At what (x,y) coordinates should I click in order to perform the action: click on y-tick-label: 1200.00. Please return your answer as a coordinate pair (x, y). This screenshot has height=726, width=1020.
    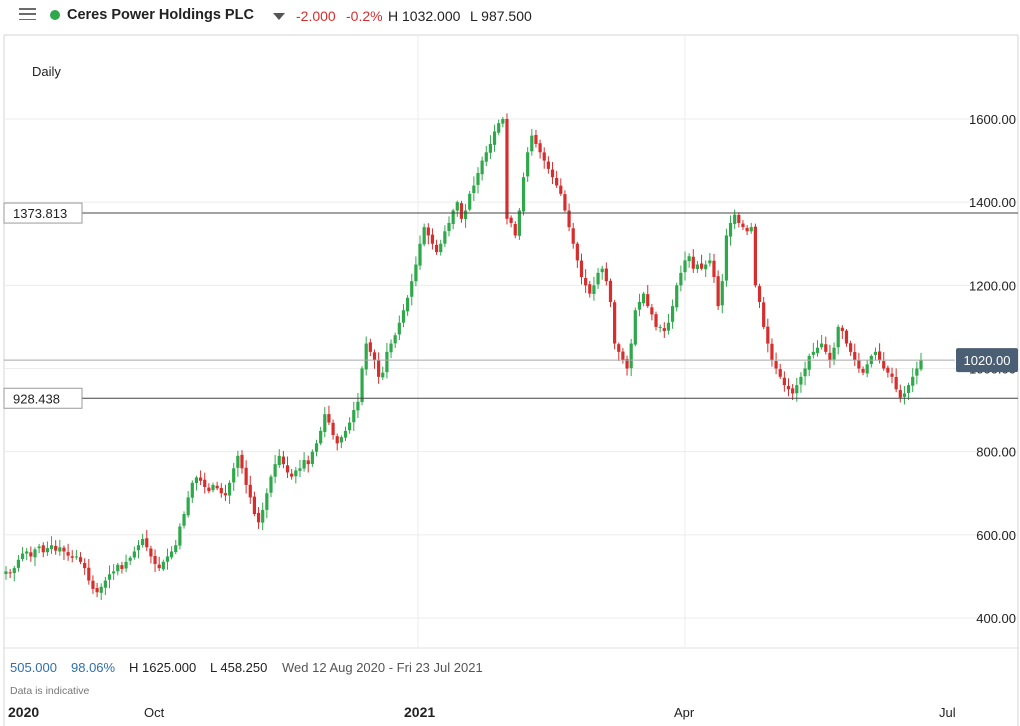
    Looking at the image, I should click on (992, 285).